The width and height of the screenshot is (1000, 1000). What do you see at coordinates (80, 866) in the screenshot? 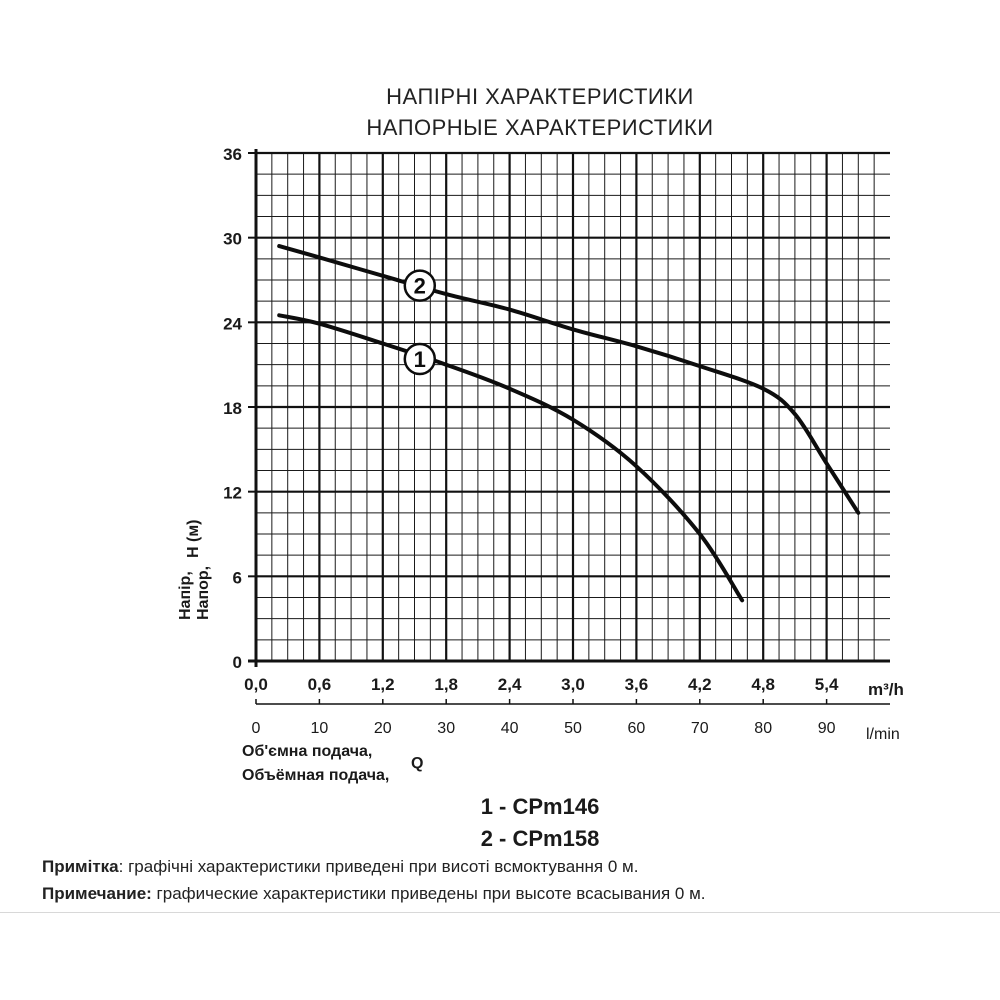
I see `note-ua-label: Примітка` at bounding box center [80, 866].